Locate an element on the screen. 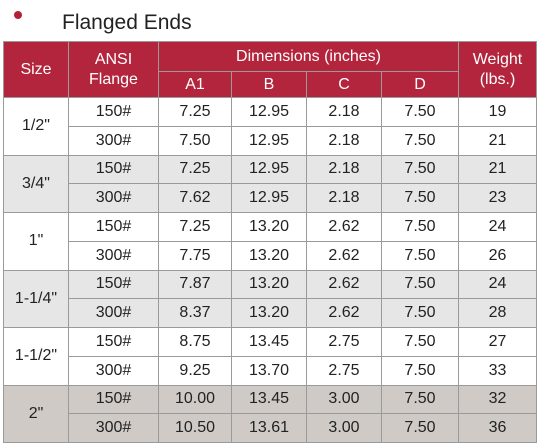  weight-cell: 33 is located at coordinates (497, 370).